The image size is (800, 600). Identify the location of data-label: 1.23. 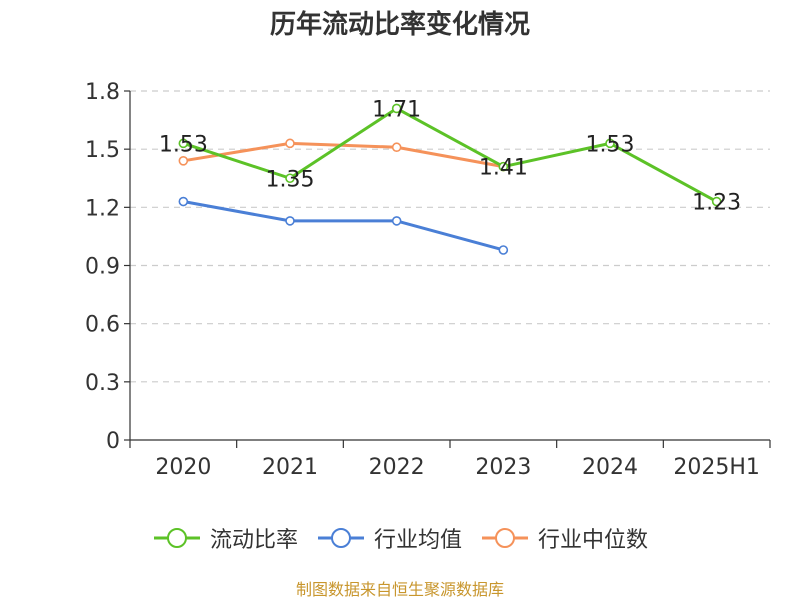
(716, 203).